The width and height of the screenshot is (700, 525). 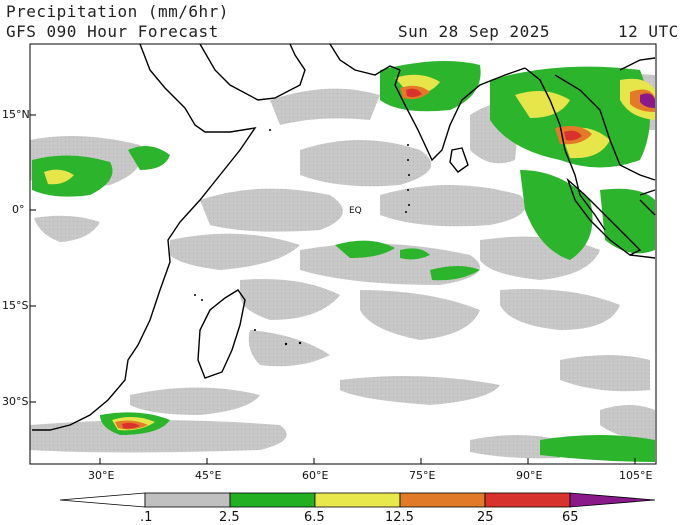 I want to click on lon-label-60e: 60°E, so click(x=315, y=475).